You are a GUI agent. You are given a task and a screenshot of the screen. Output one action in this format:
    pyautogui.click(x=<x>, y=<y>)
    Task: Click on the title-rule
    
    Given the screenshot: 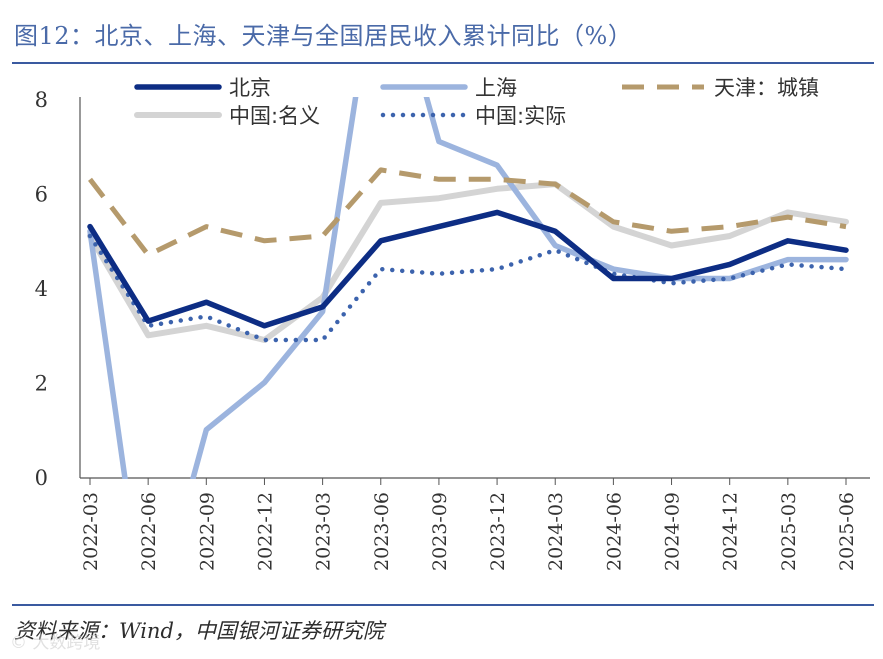 What is the action you would take?
    pyautogui.click(x=443, y=63)
    